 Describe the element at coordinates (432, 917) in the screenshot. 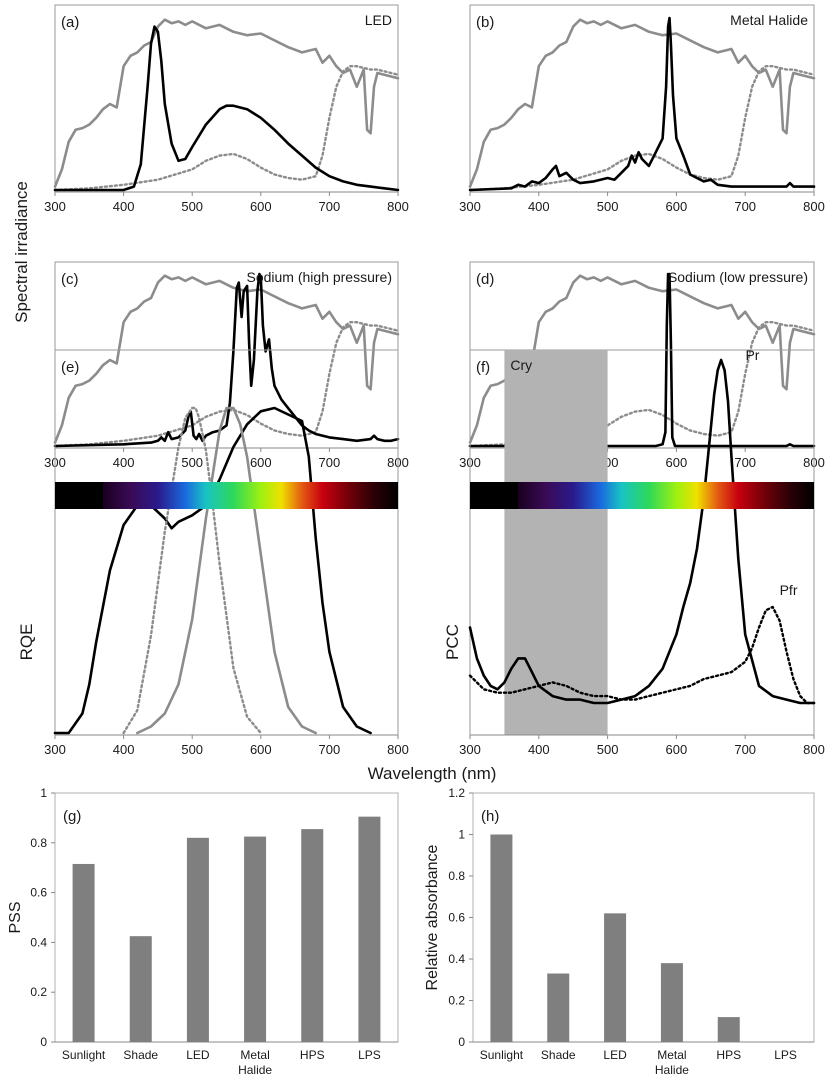

I see `ylabel-h: Relative absorbance` at that location.